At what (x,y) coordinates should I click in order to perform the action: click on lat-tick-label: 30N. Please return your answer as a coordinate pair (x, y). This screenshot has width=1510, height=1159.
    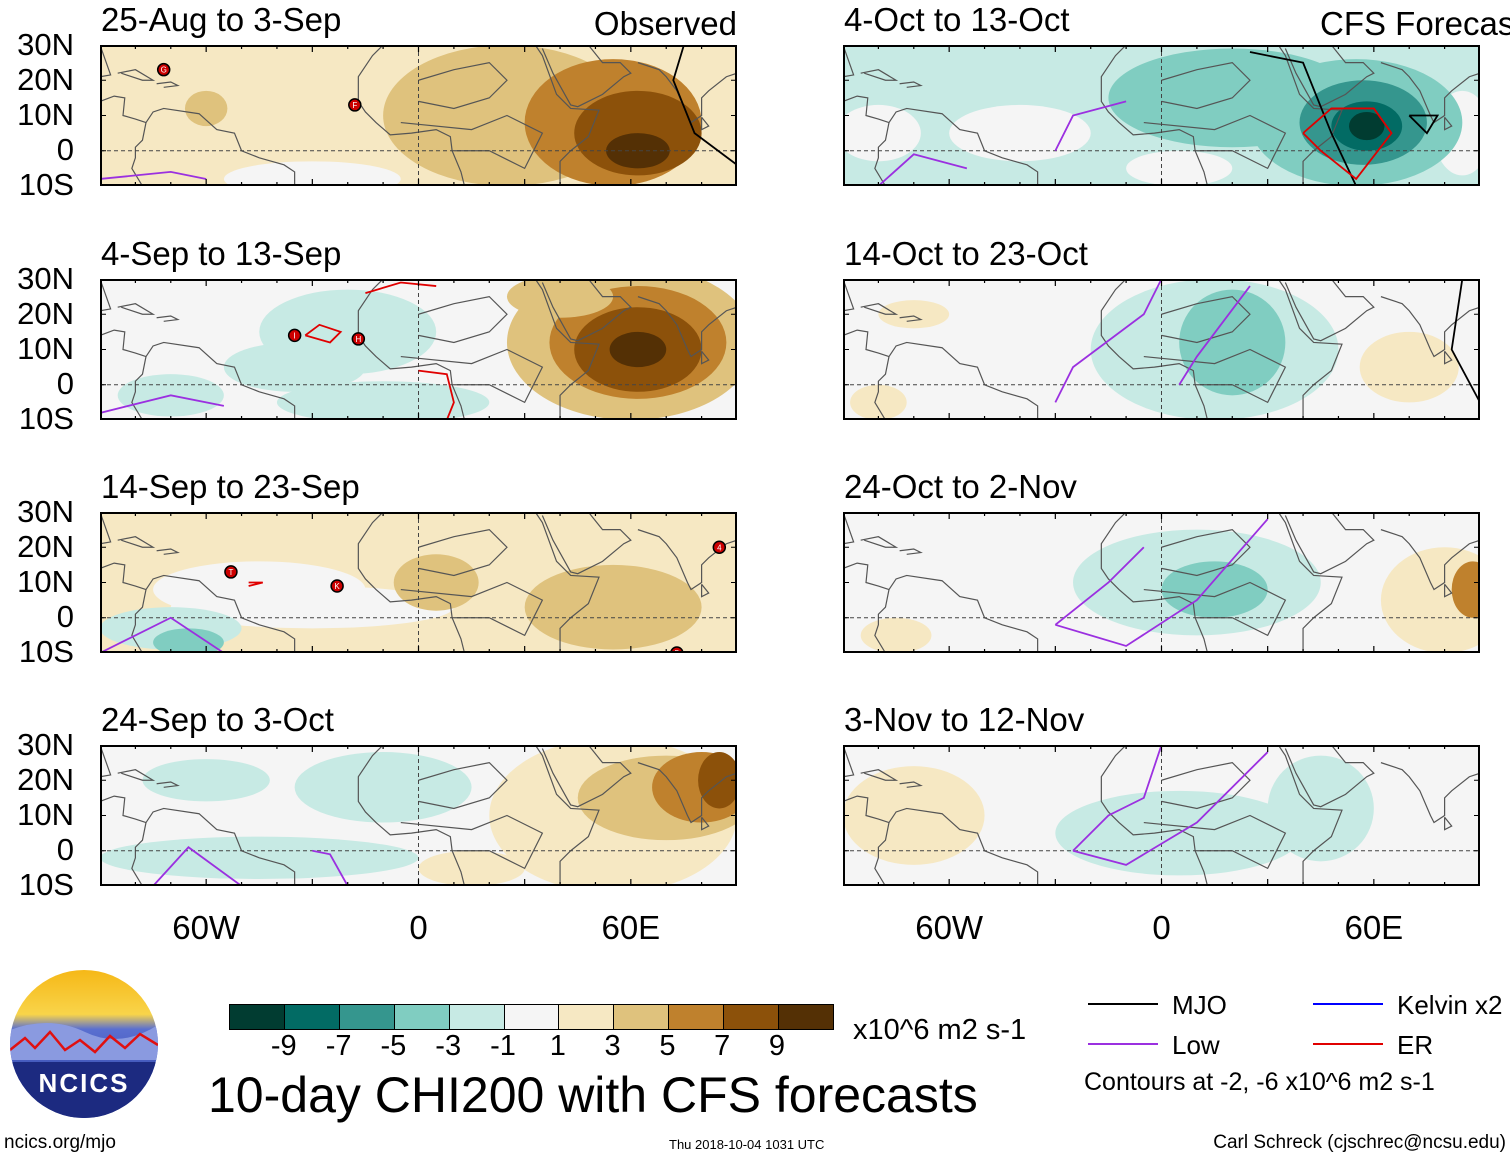
    Looking at the image, I should click on (45, 744).